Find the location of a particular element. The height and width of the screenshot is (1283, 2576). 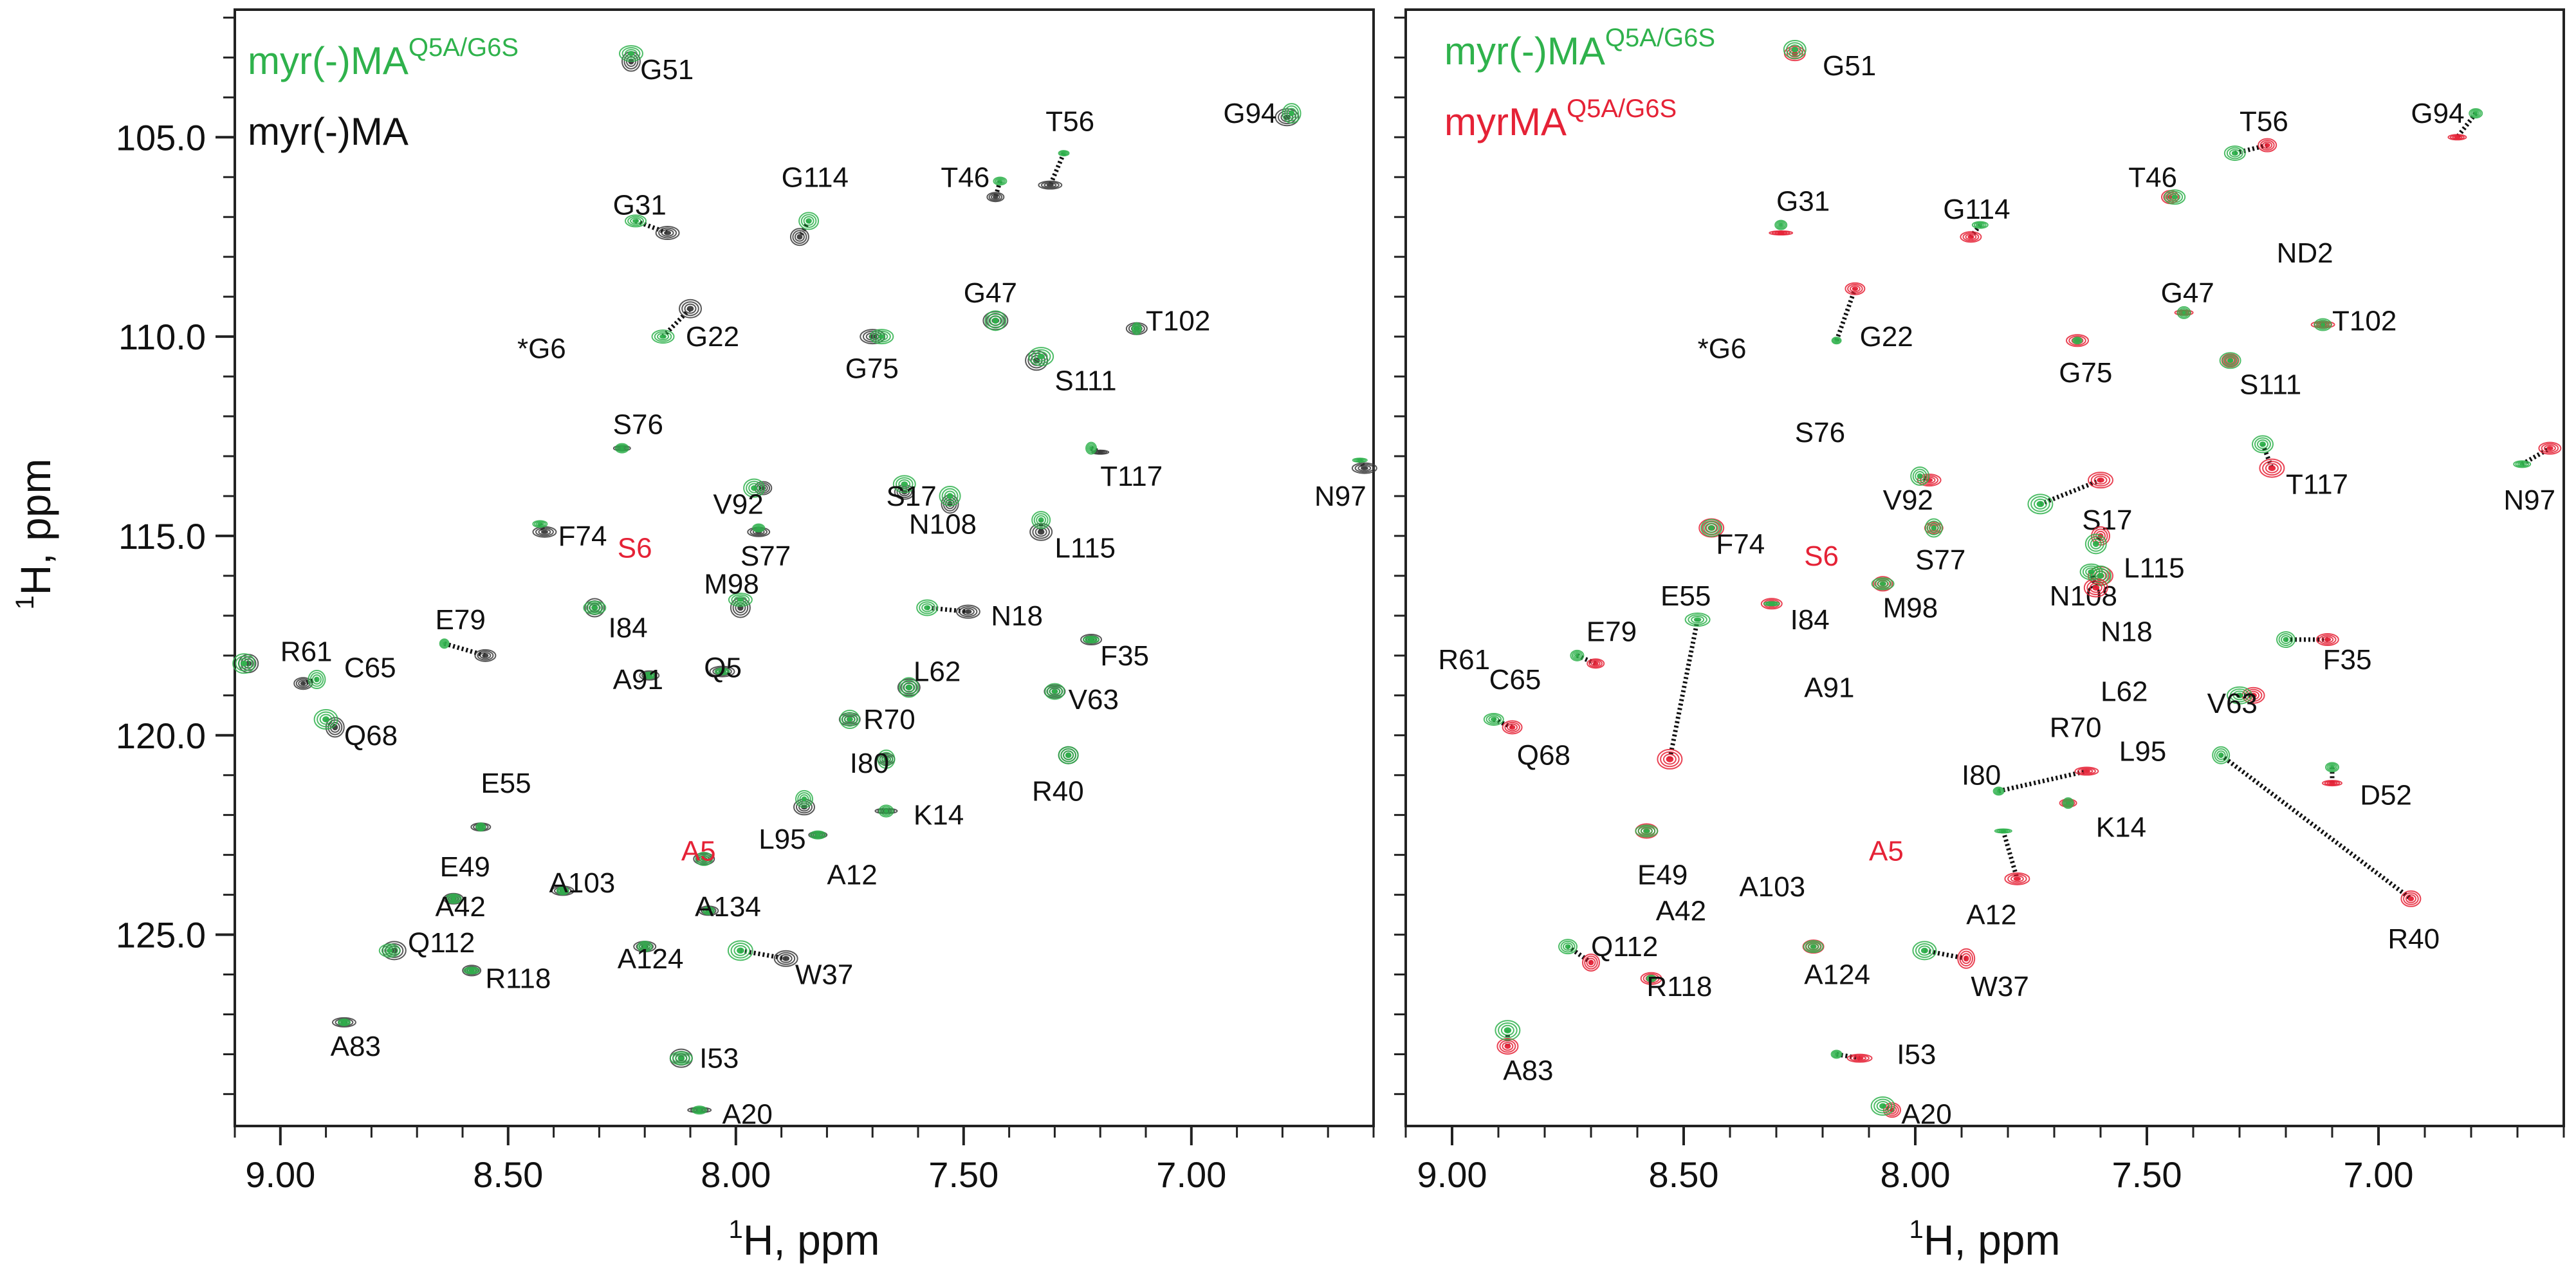

right-peak-i53-reference-contour-ring is located at coordinates (1836, 1054).